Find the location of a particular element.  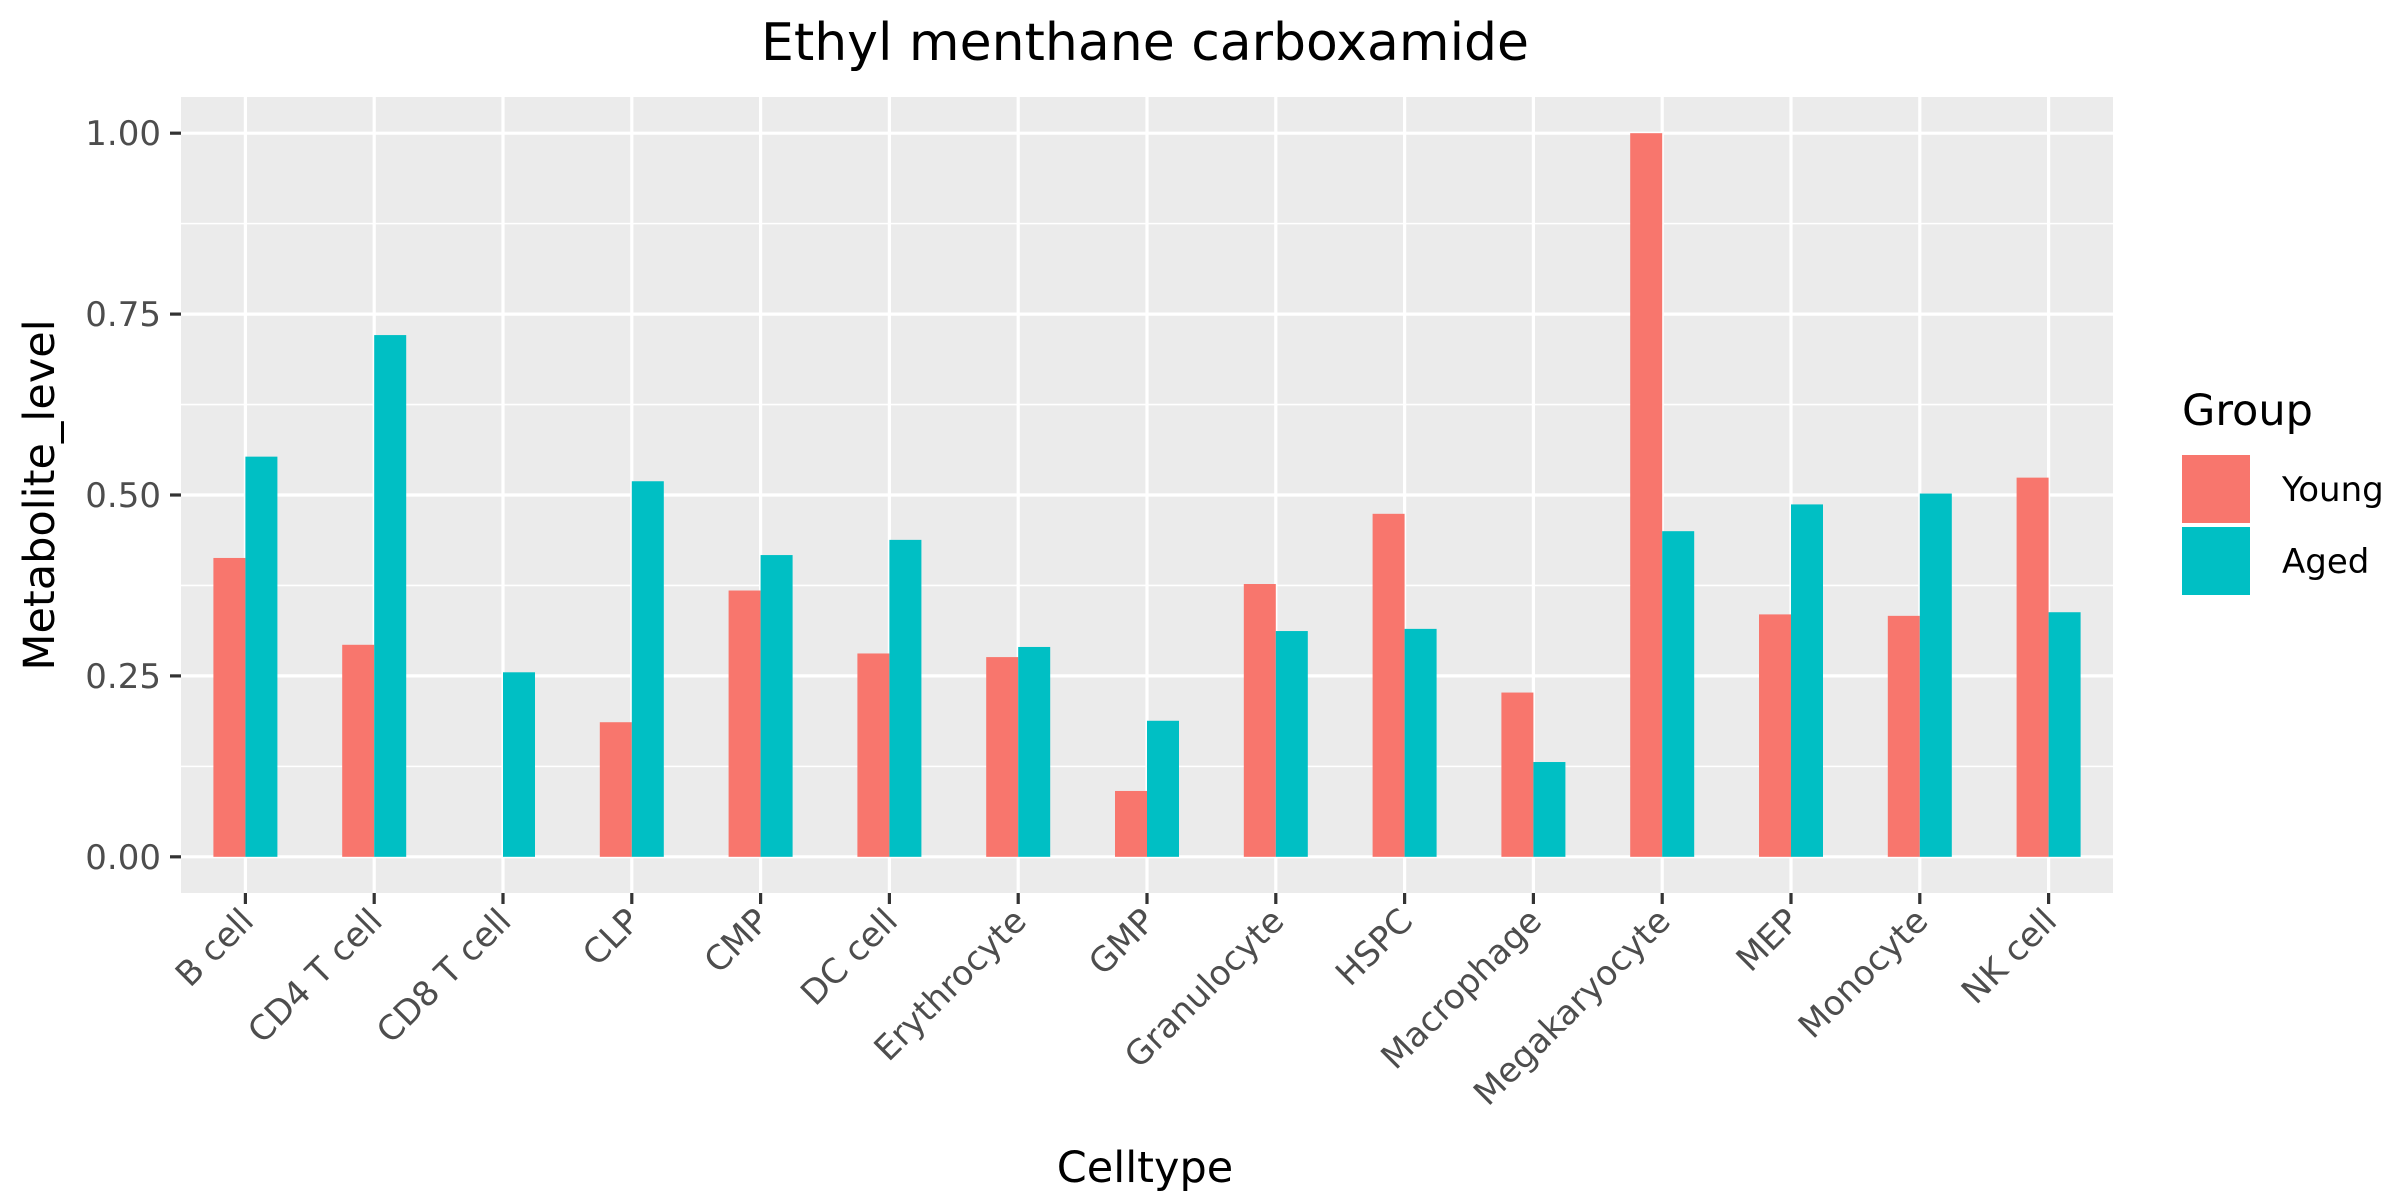

legend-label-young: Young is located at coordinates (2332, 490).